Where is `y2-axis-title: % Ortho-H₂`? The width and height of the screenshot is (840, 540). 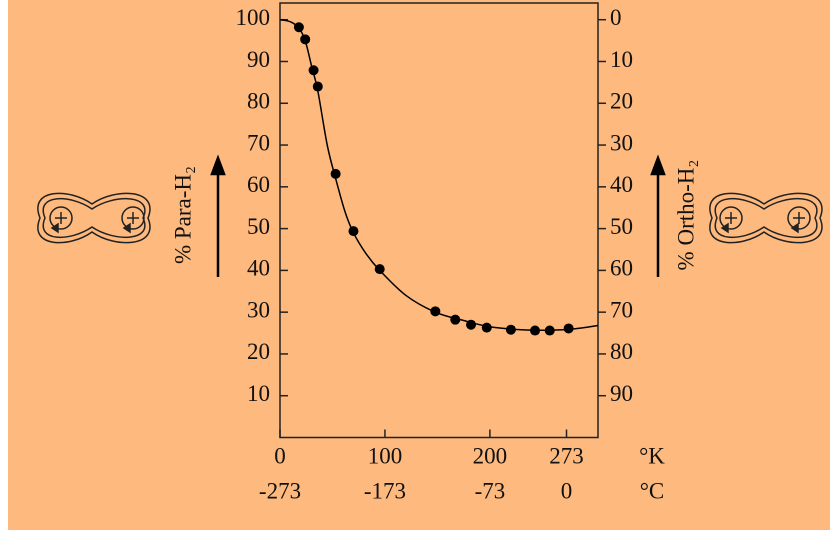 y2-axis-title: % Ortho-H₂ is located at coordinates (685, 215).